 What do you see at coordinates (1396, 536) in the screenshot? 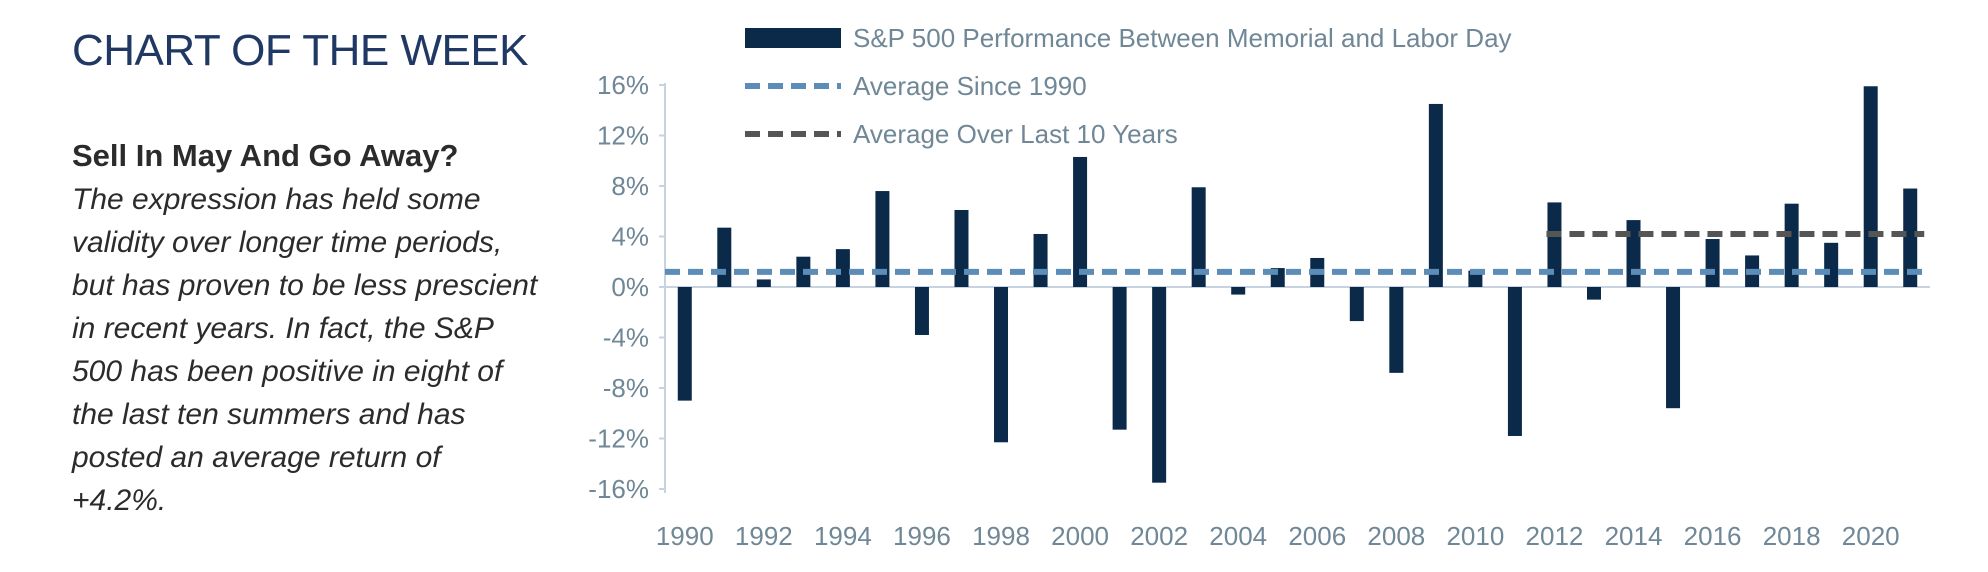
I see `x-tick-label: 2008` at bounding box center [1396, 536].